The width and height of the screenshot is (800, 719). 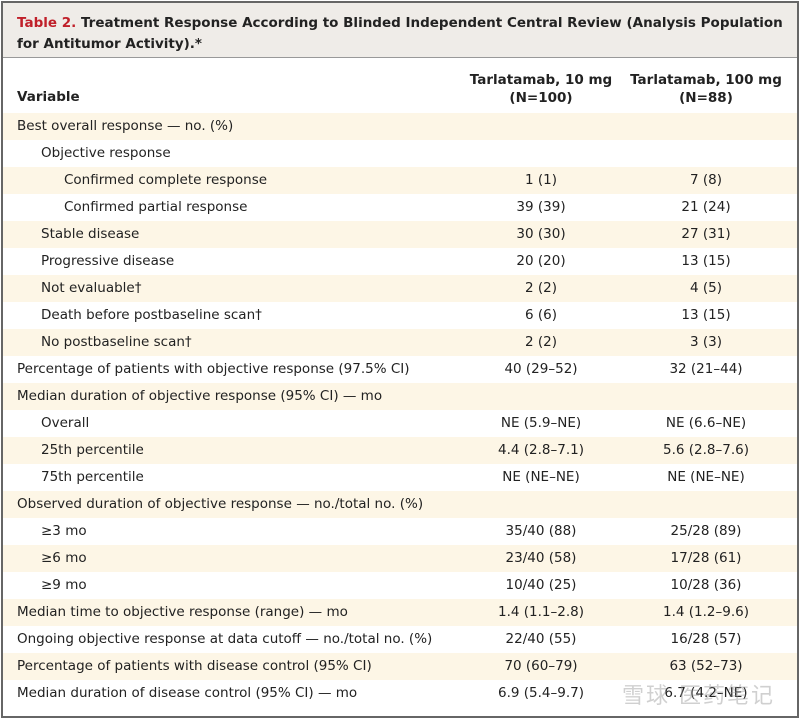 I want to click on table-row: ≥6 mo 23/40 (58) 17/28 (61), so click(x=400, y=558).